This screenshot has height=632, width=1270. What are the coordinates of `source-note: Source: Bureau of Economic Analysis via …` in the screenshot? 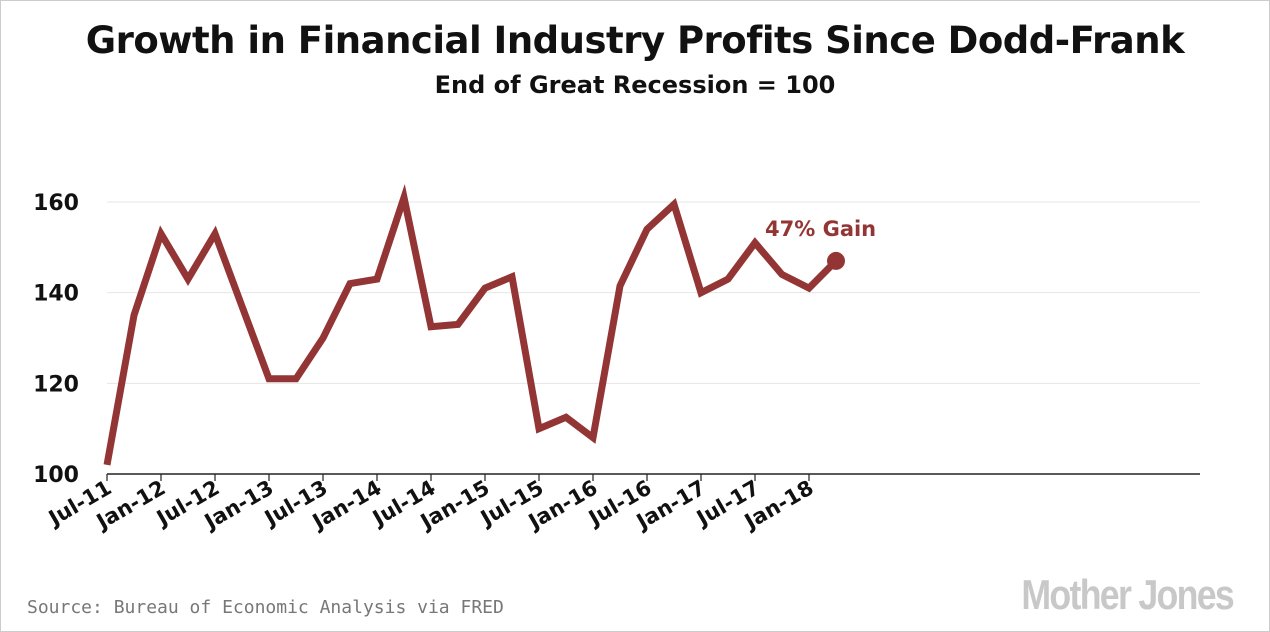 It's located at (265, 607).